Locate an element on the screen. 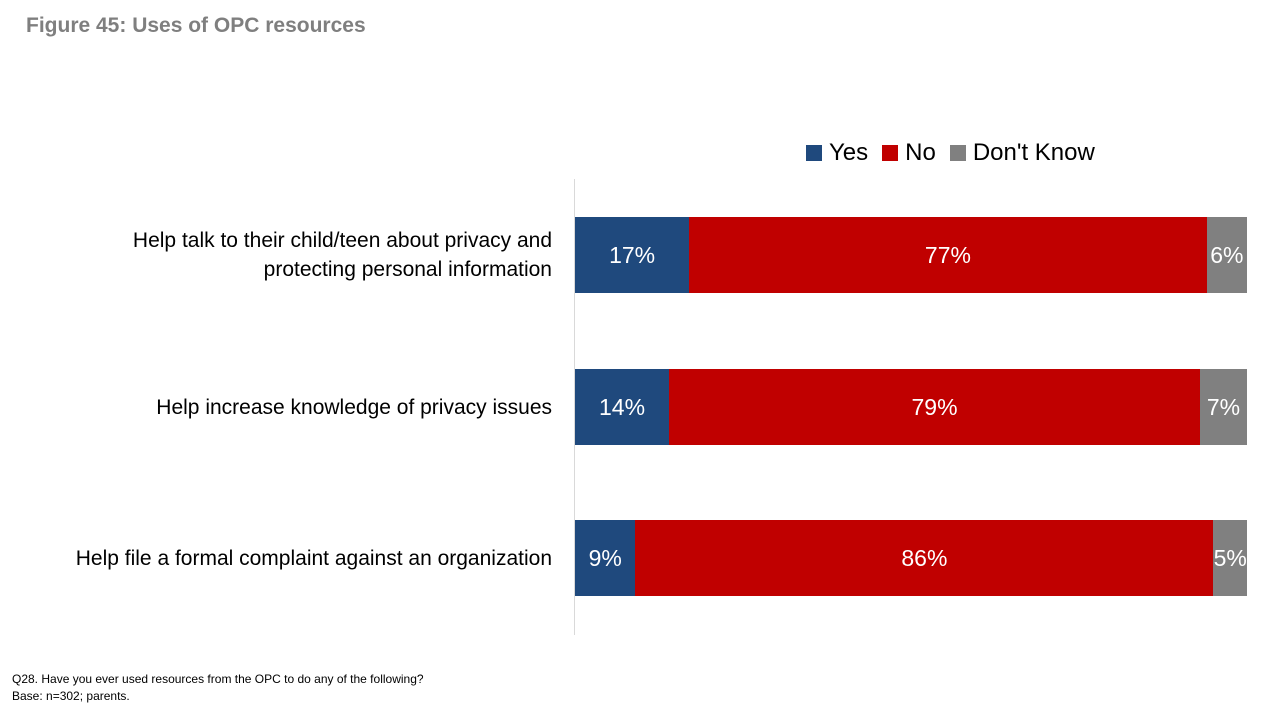 The width and height of the screenshot is (1280, 720). bar-row: 17% 77% 6% is located at coordinates (911, 255).